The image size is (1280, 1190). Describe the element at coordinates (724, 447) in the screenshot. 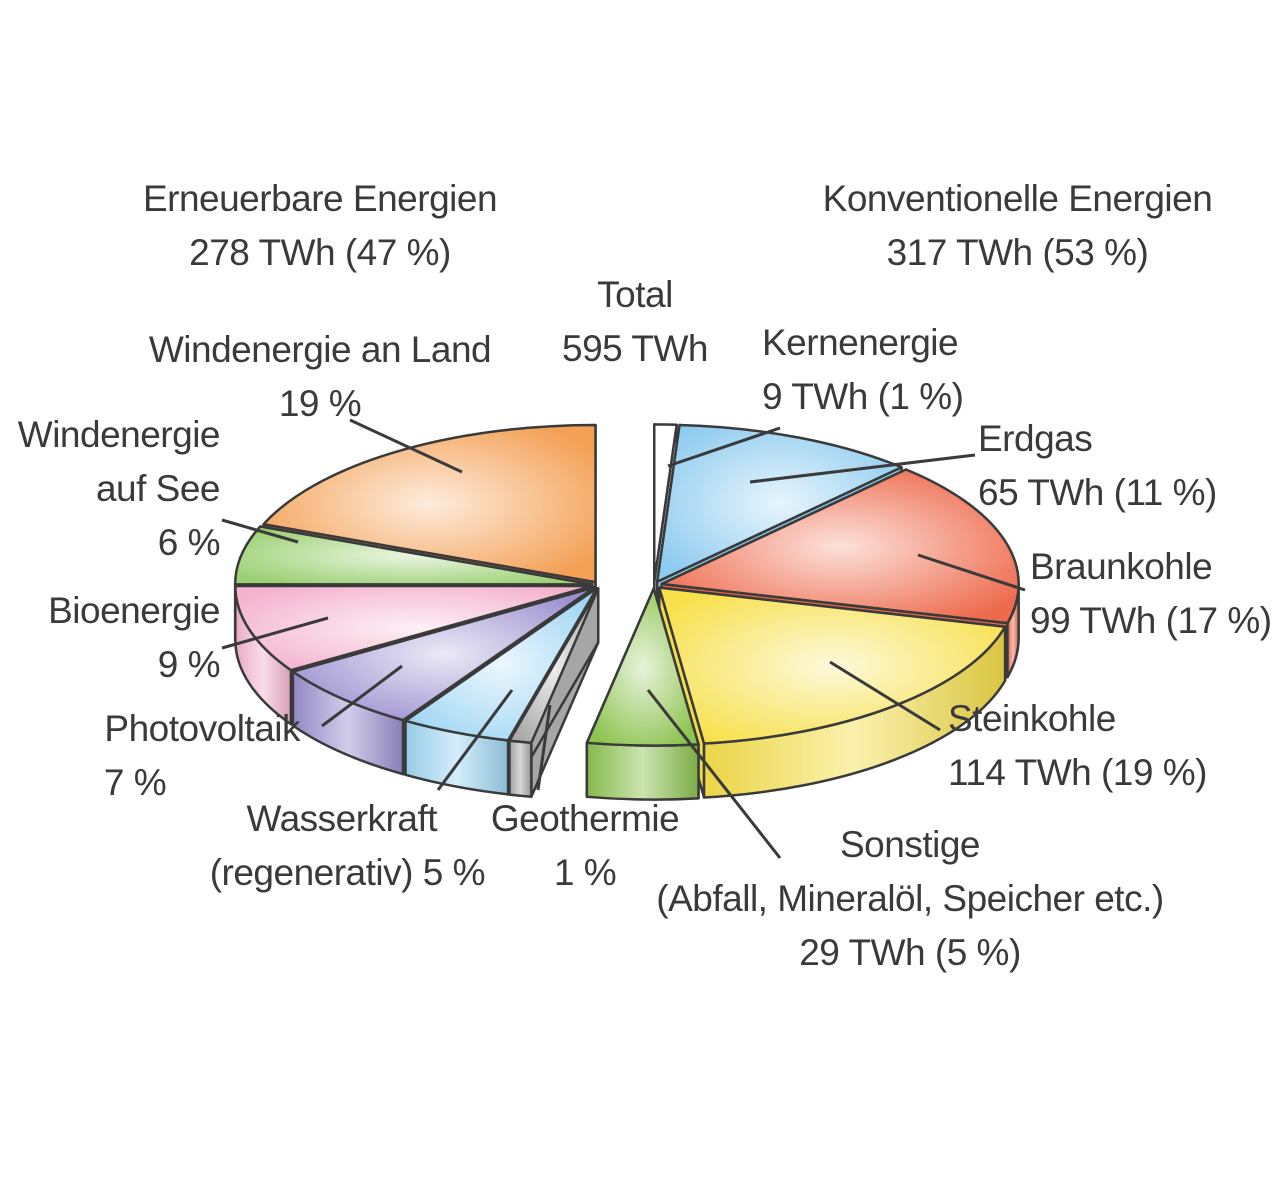

I see `leader-line-kern` at that location.